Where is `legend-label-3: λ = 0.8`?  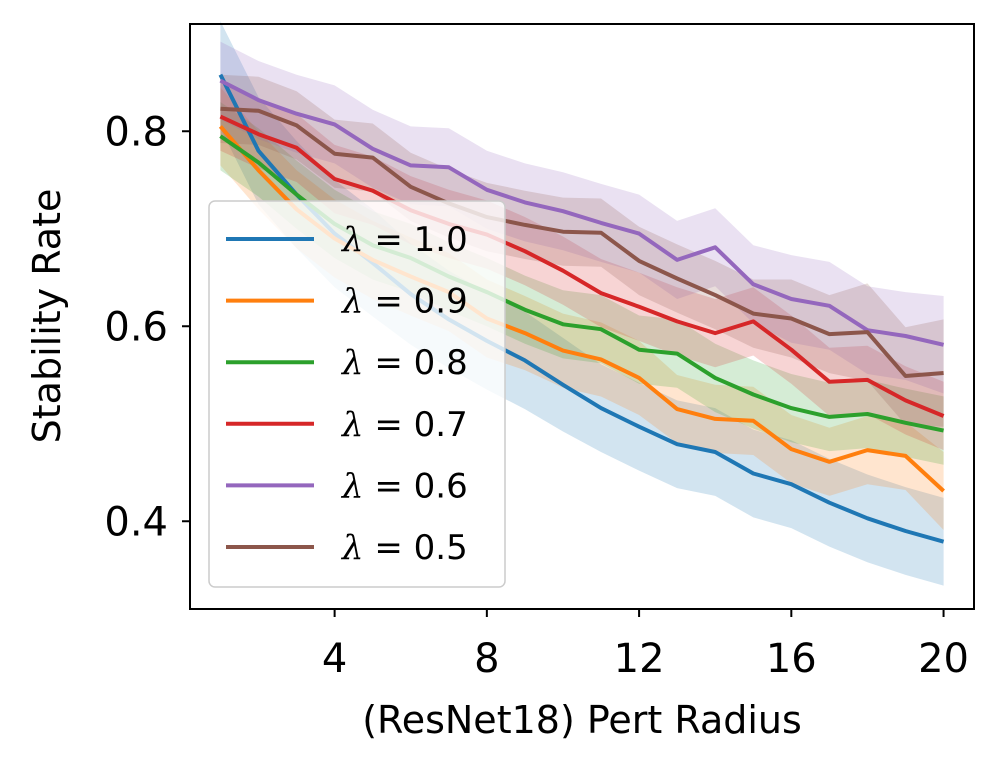 legend-label-3: λ = 0.8 is located at coordinates (404, 363).